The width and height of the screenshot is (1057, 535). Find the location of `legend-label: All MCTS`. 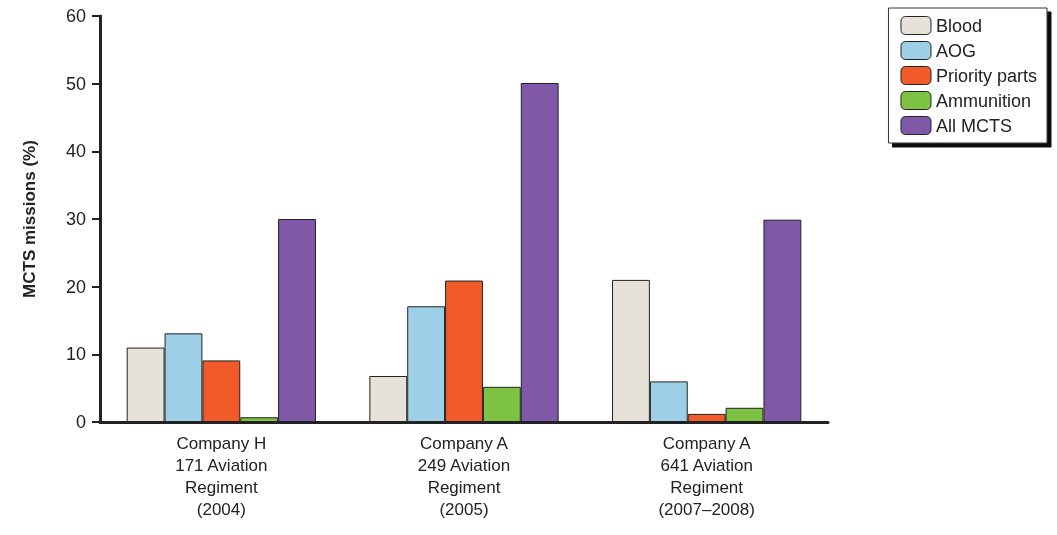

legend-label: All MCTS is located at coordinates (973, 125).